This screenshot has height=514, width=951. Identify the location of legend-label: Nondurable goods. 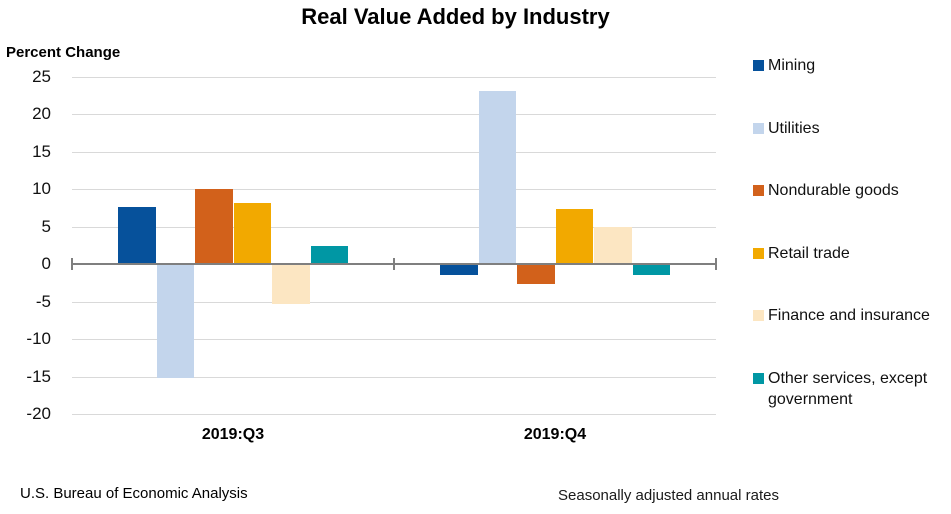
(833, 191).